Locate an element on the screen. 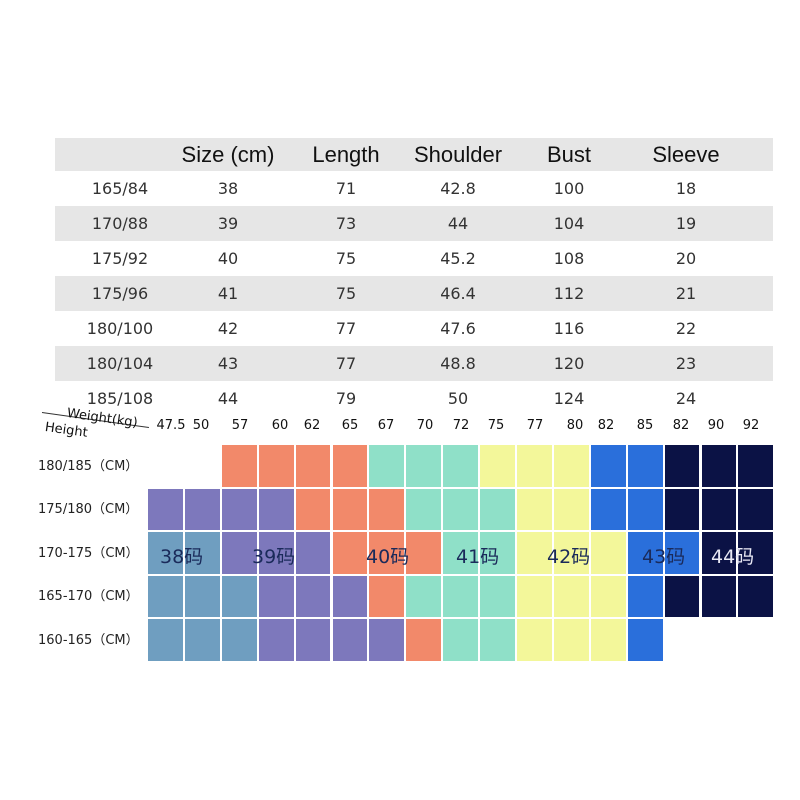  size-table-row: 185/108 44 79 50 124 24 is located at coordinates (414, 398).